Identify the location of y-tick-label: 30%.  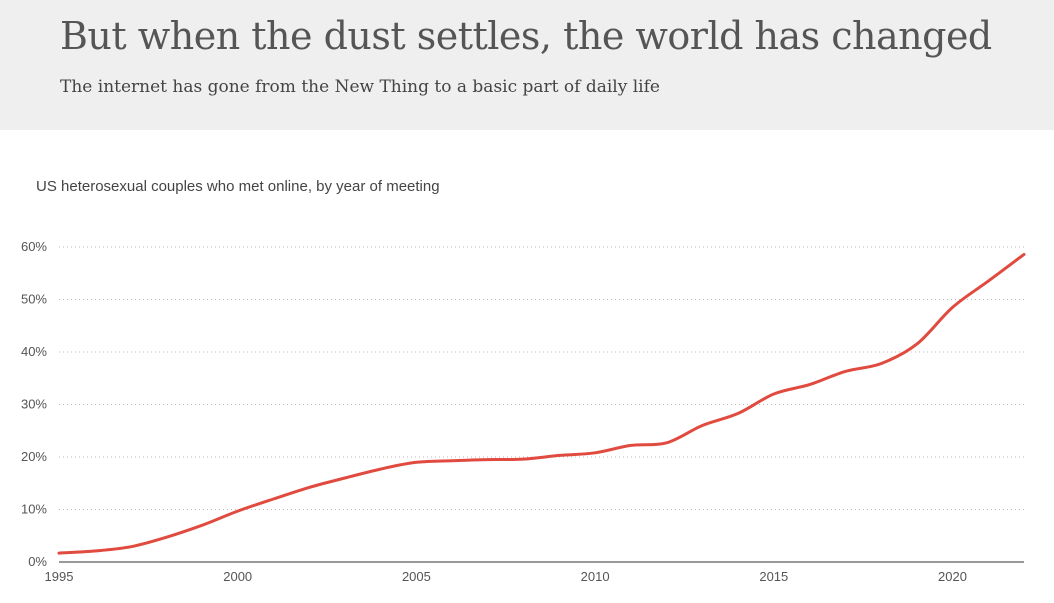
(34, 404).